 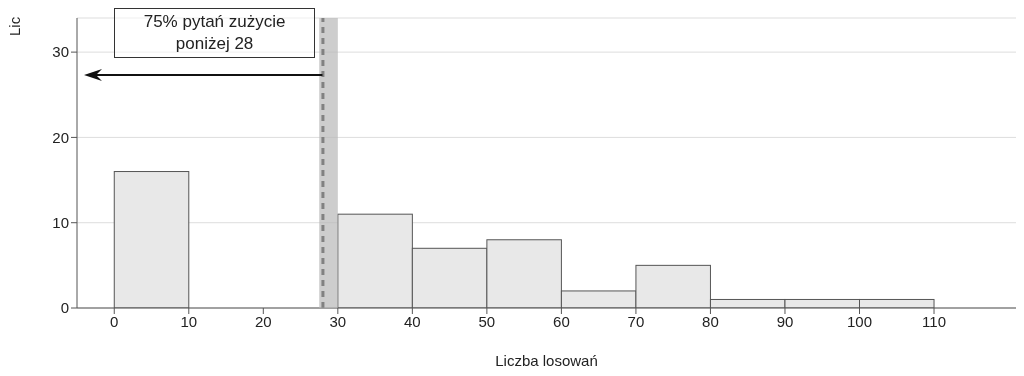 What do you see at coordinates (338, 321) in the screenshot?
I see `x-tick-label: 30` at bounding box center [338, 321].